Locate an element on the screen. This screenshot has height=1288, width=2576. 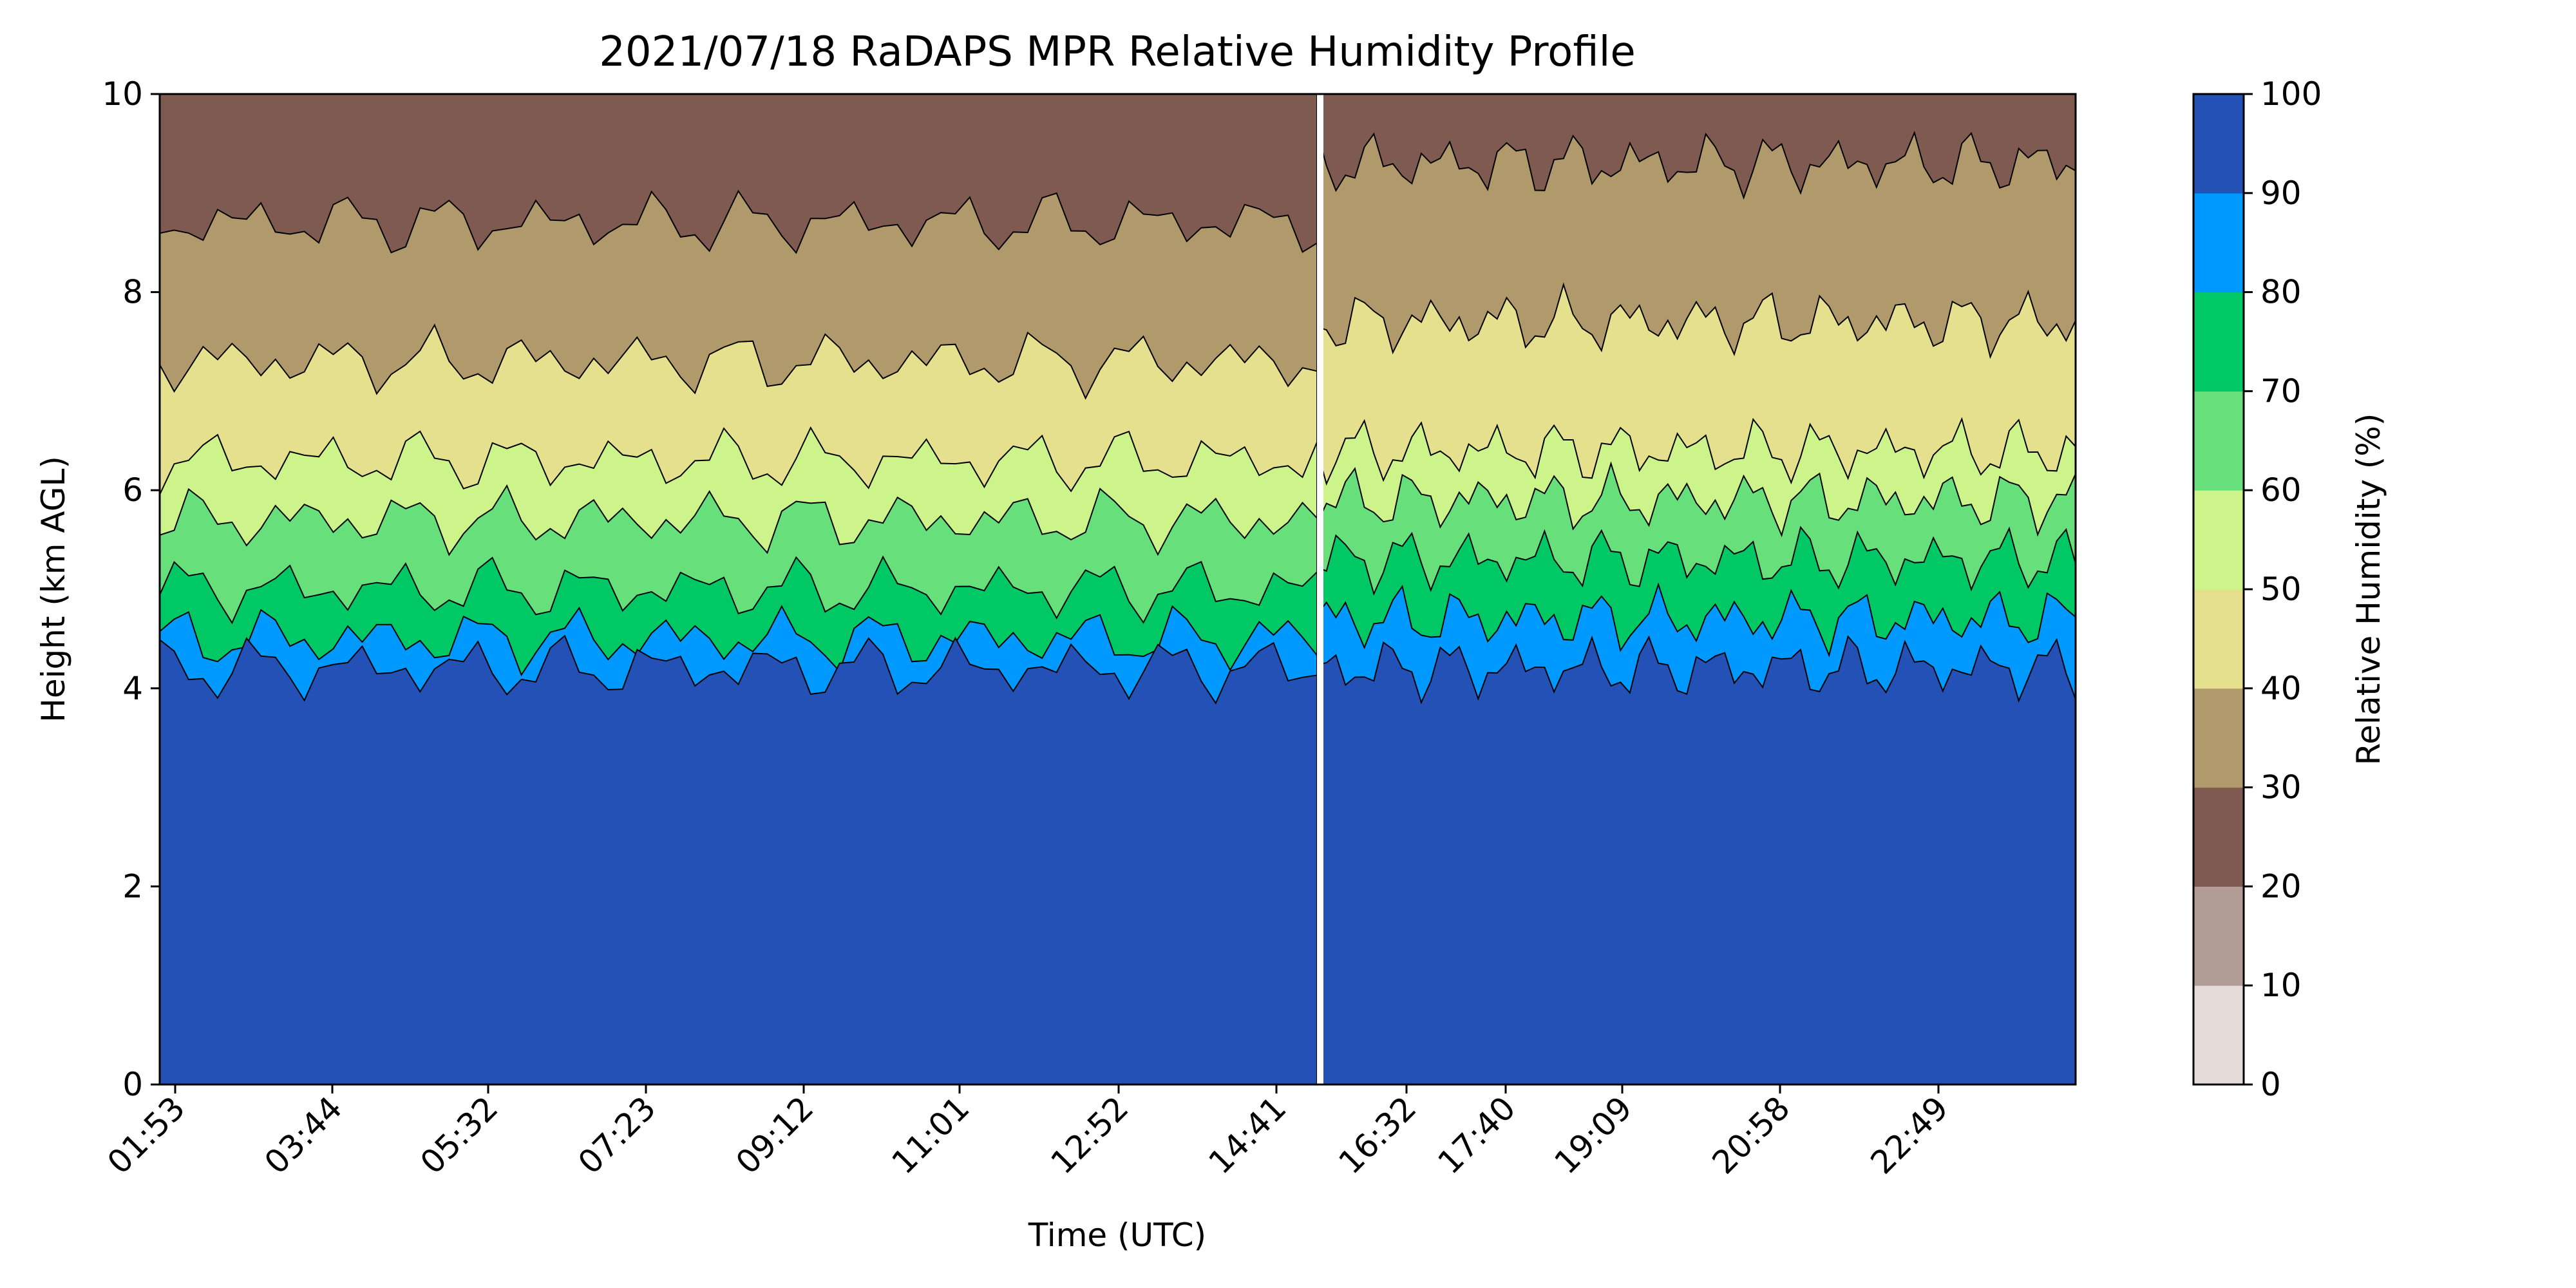
y-tick-label: 0 is located at coordinates (132, 1084).